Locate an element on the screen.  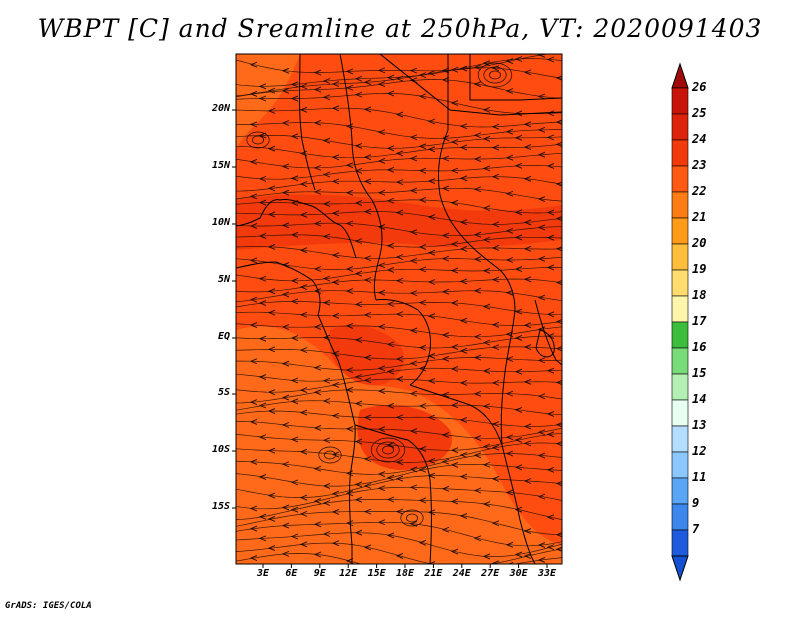
colorbar is located at coordinates (680, 322).